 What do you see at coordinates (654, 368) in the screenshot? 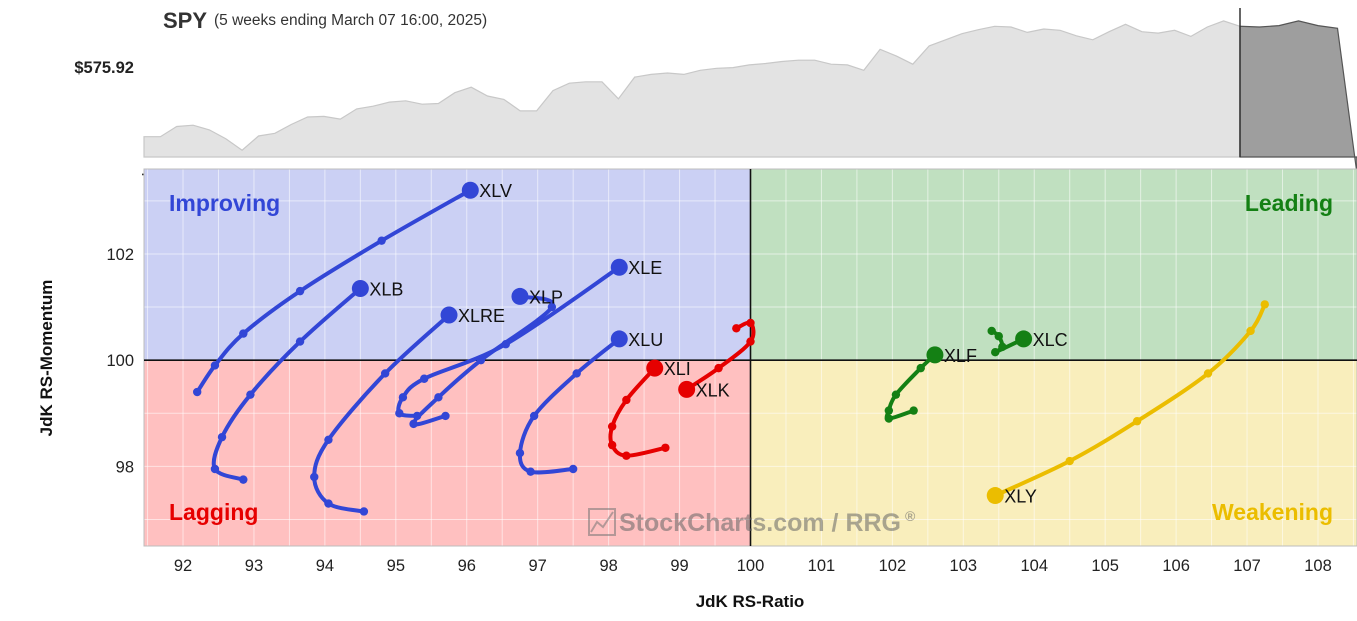
I see `series-head-xli` at bounding box center [654, 368].